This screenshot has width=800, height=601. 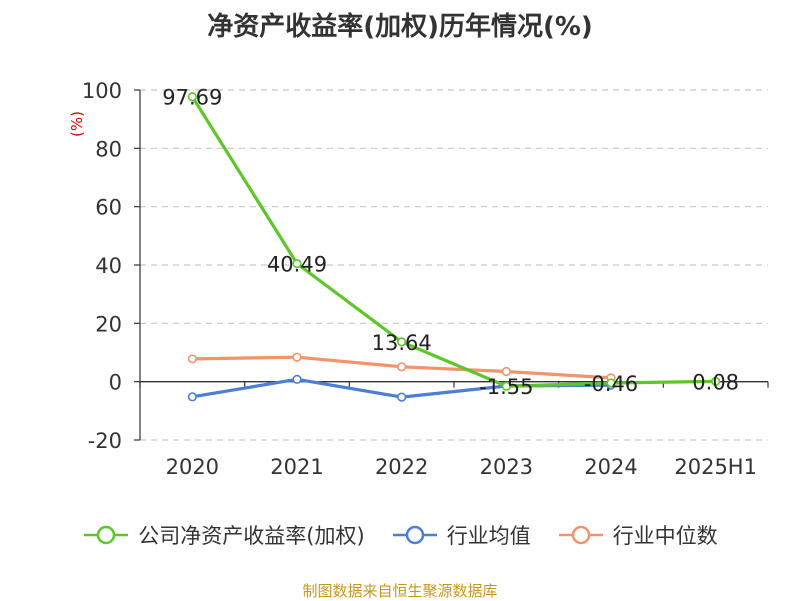 What do you see at coordinates (401, 467) in the screenshot?
I see `x-tick-label: 2022` at bounding box center [401, 467].